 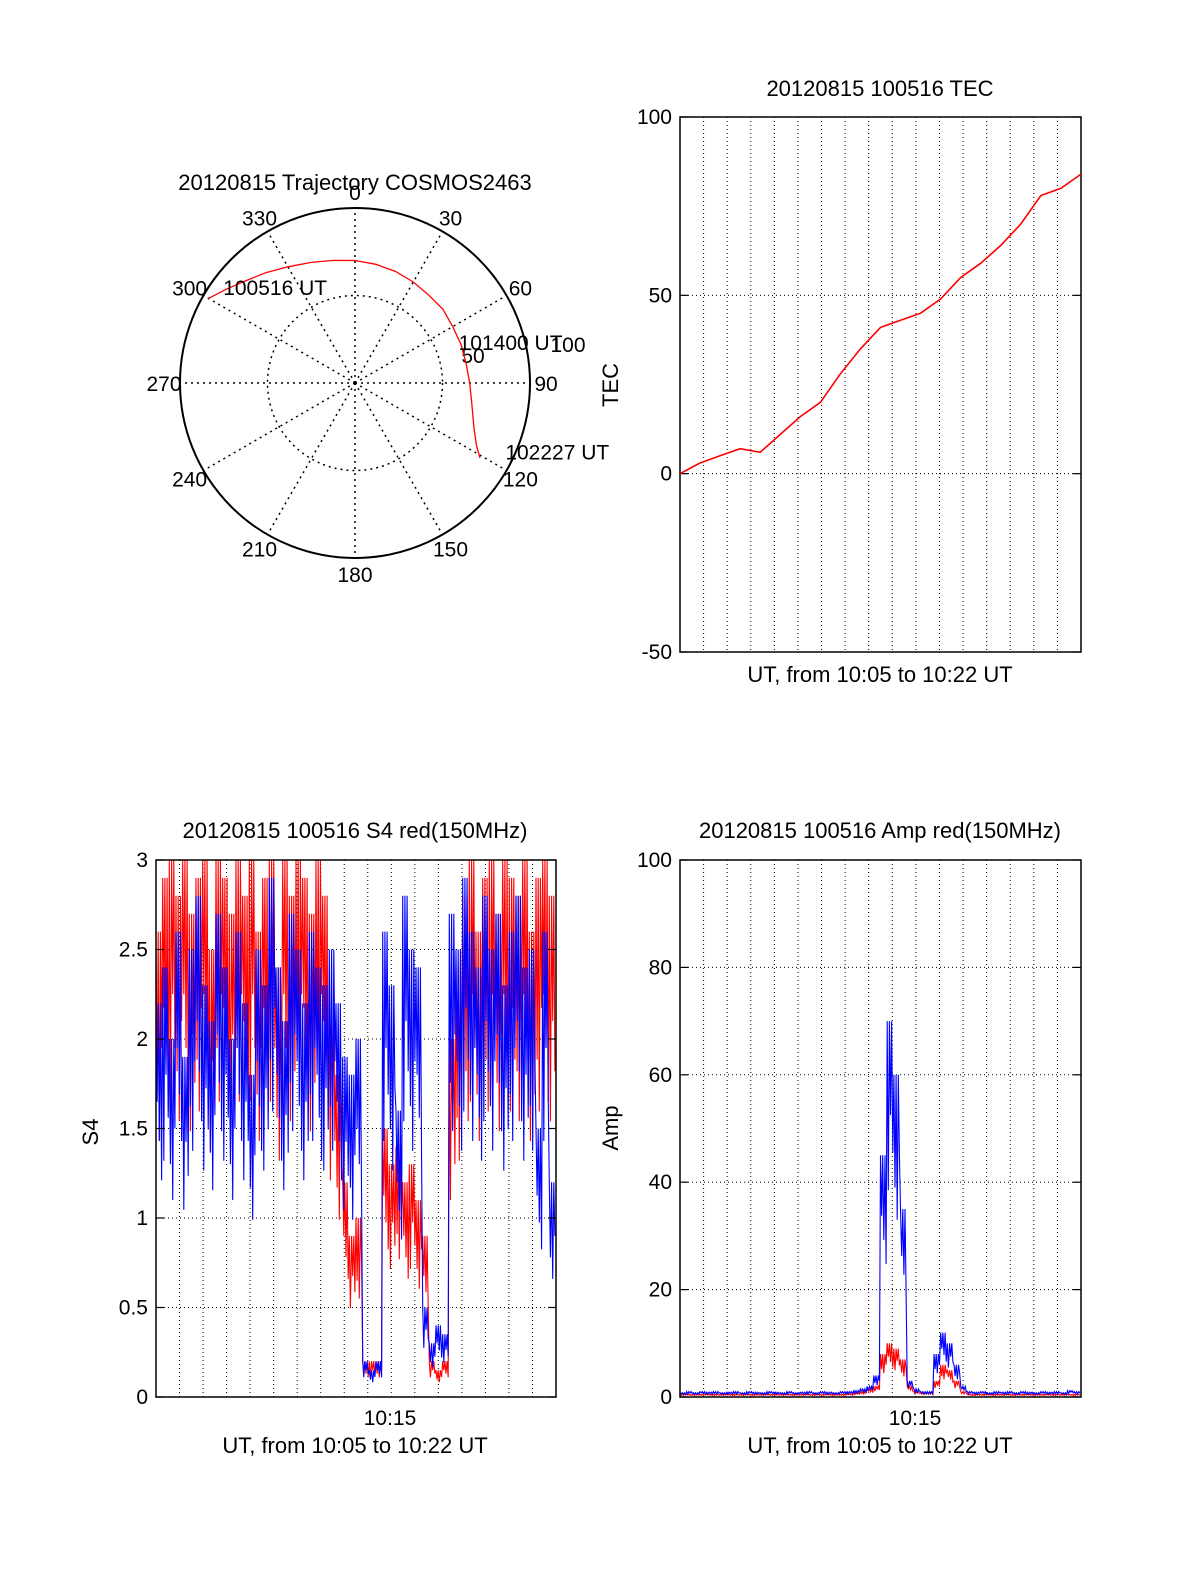 I want to click on amp-x-tick-label: 10:15, so click(x=915, y=1418).